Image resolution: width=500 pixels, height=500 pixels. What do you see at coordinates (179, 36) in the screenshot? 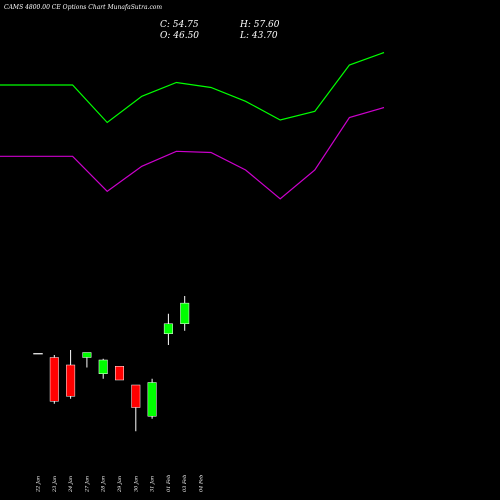
I see `open-value: O: 46.50` at bounding box center [179, 36].